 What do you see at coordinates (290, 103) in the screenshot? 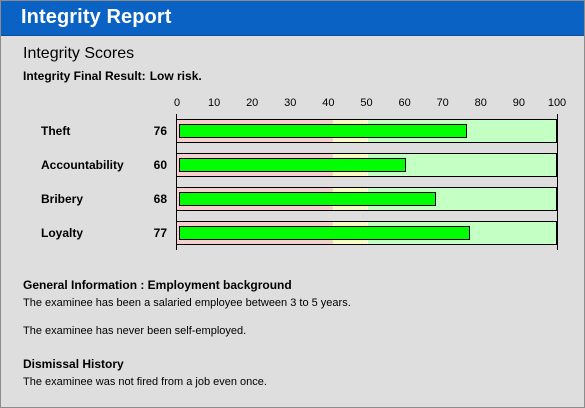
I see `x-tick-label: 30` at bounding box center [290, 103].